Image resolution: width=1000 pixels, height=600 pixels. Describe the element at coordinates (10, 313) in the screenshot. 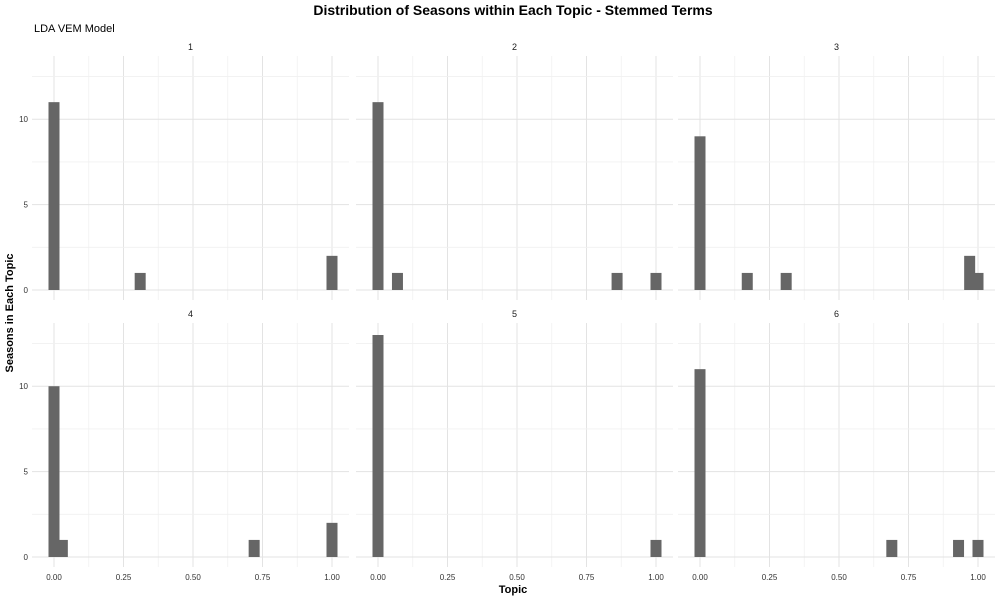

I see `y-axis-title: Seasons in Each Topic` at that location.